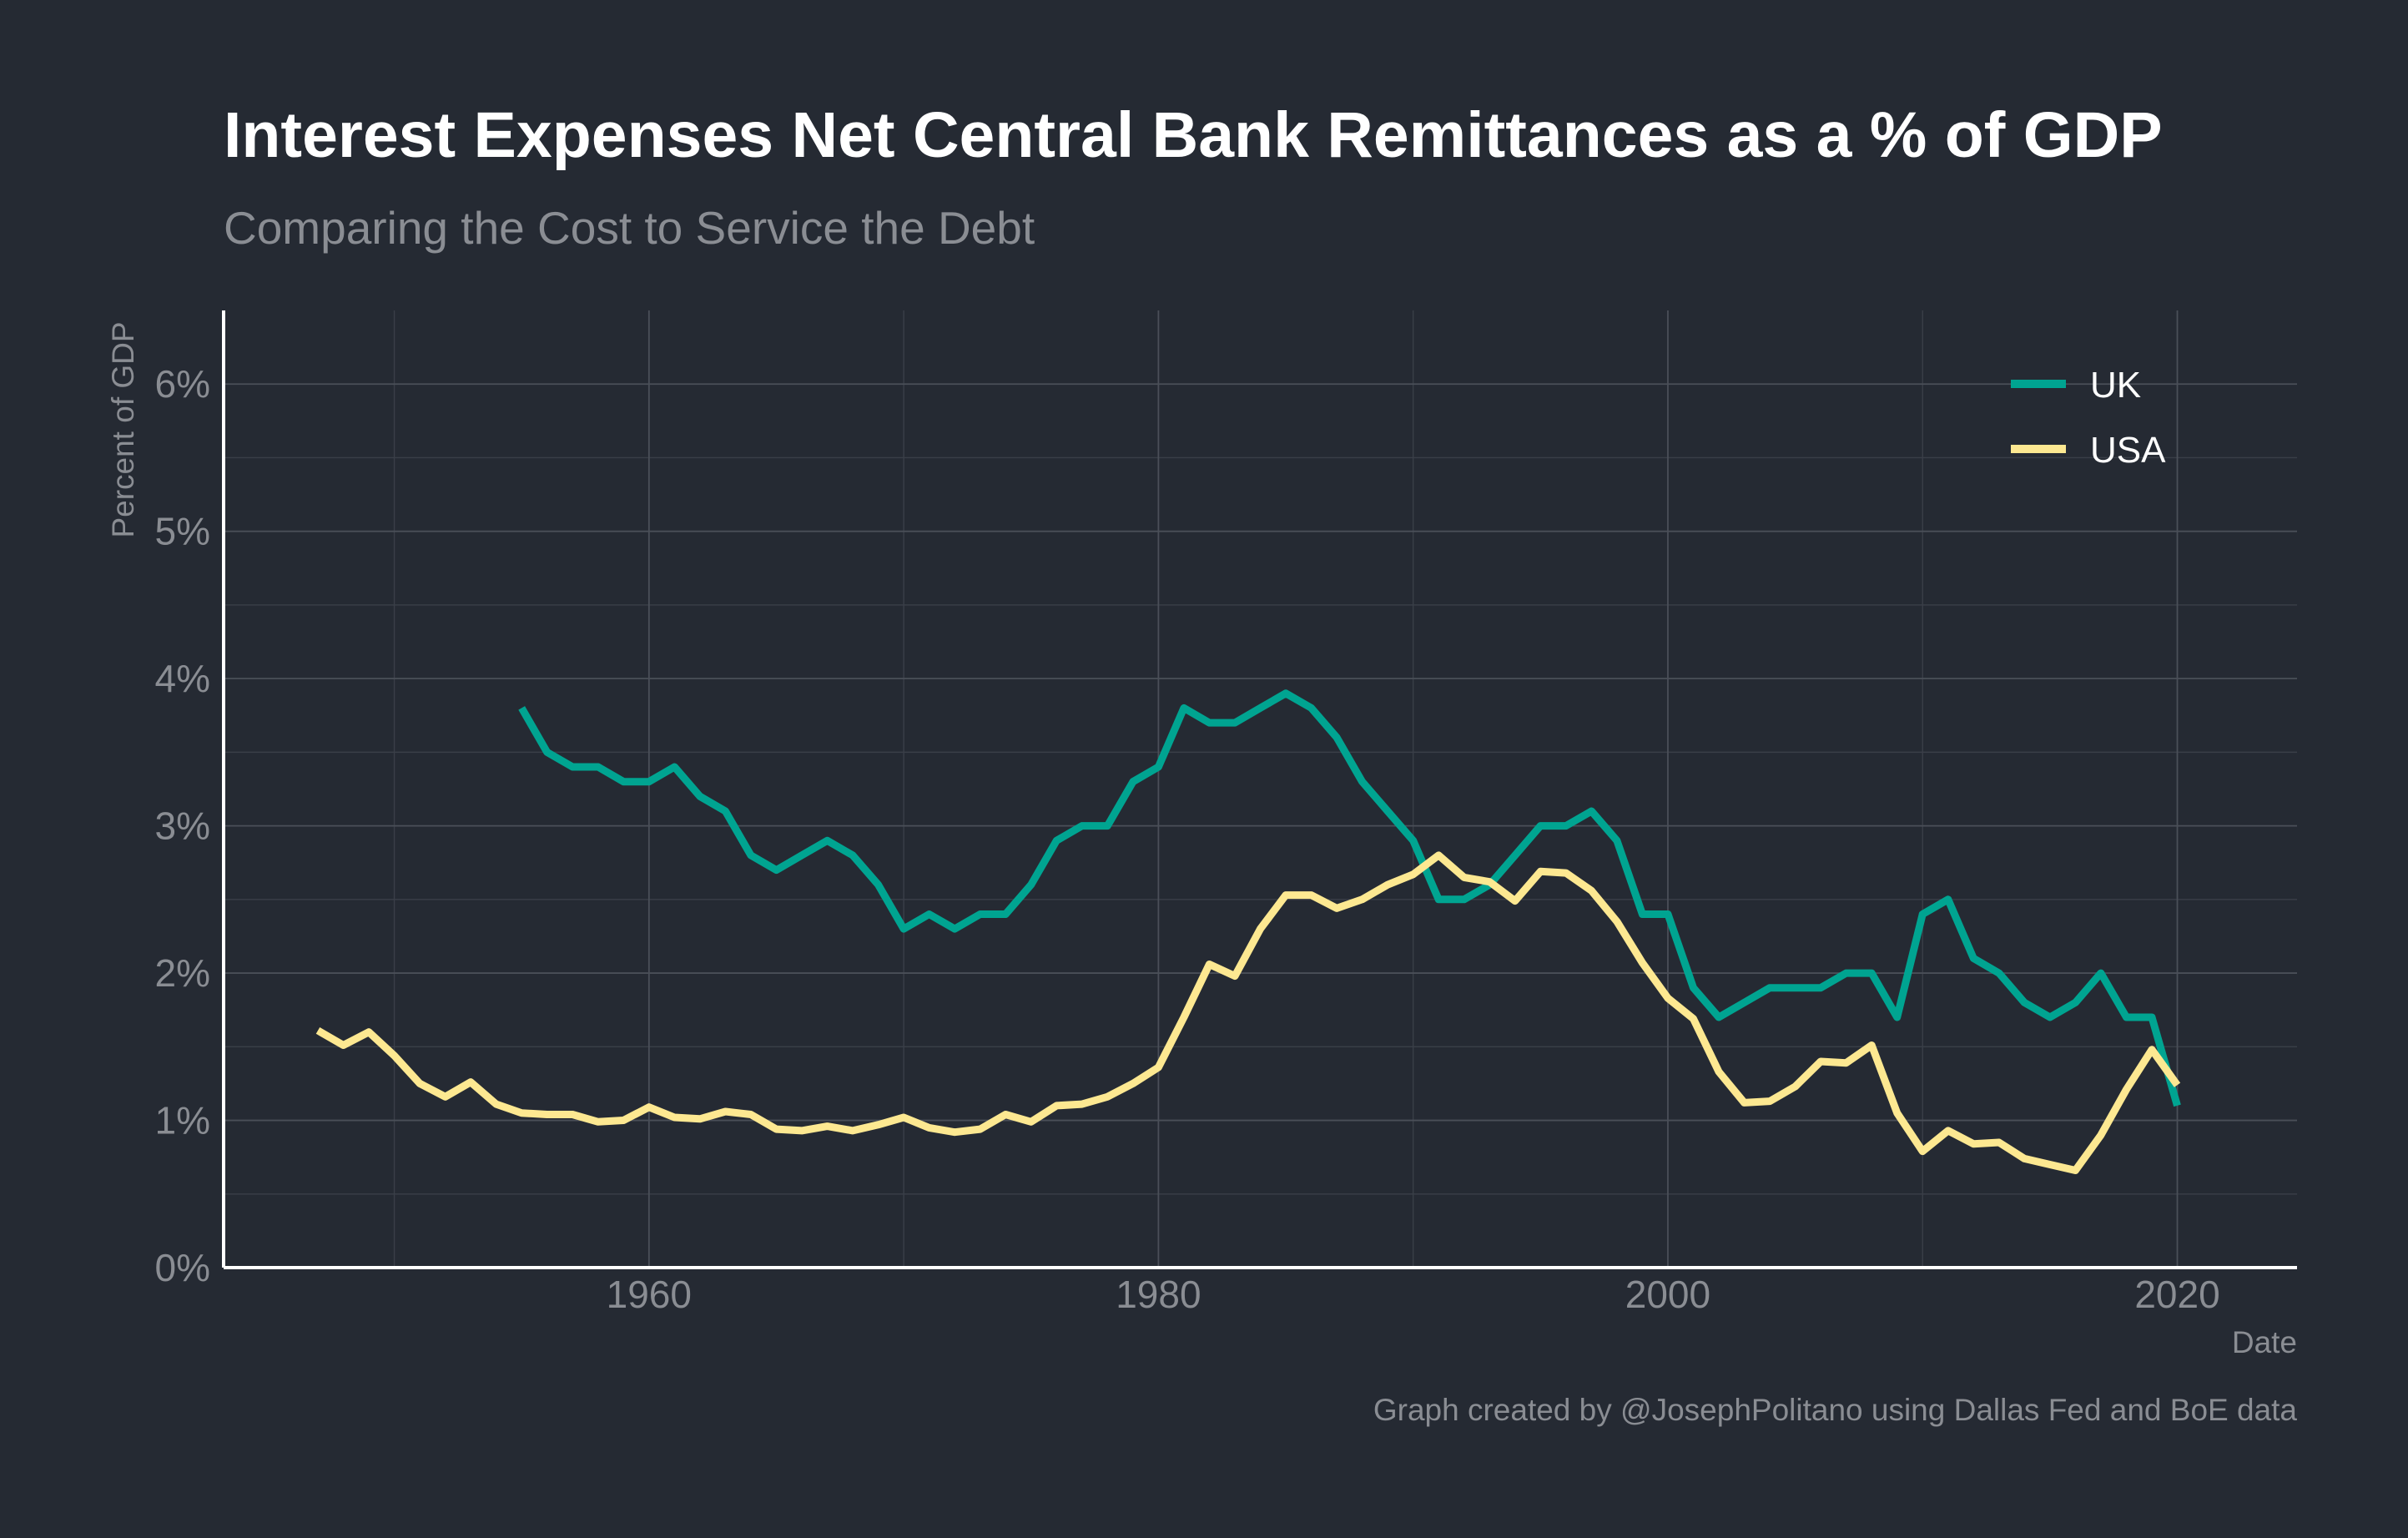  I want to click on x-tick-label: 2000, so click(1667, 1294).